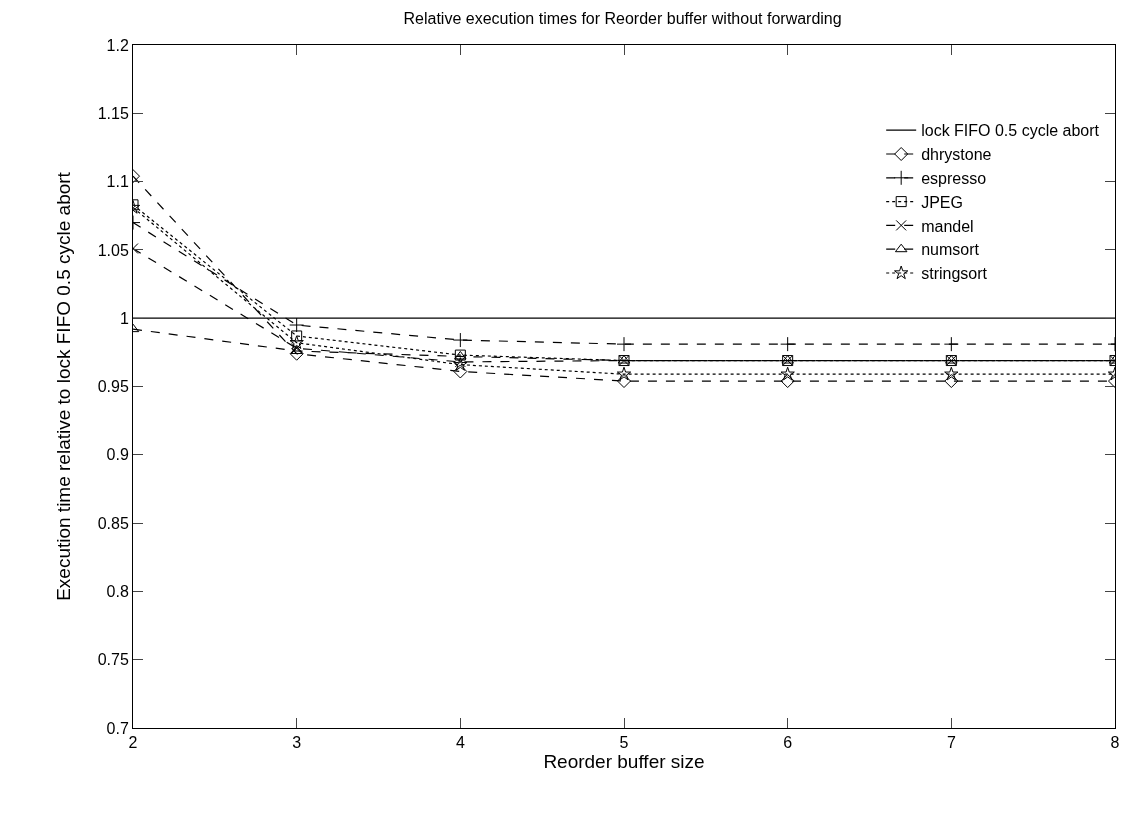 The image size is (1132, 820). I want to click on x-tick-label: 5, so click(624, 743).